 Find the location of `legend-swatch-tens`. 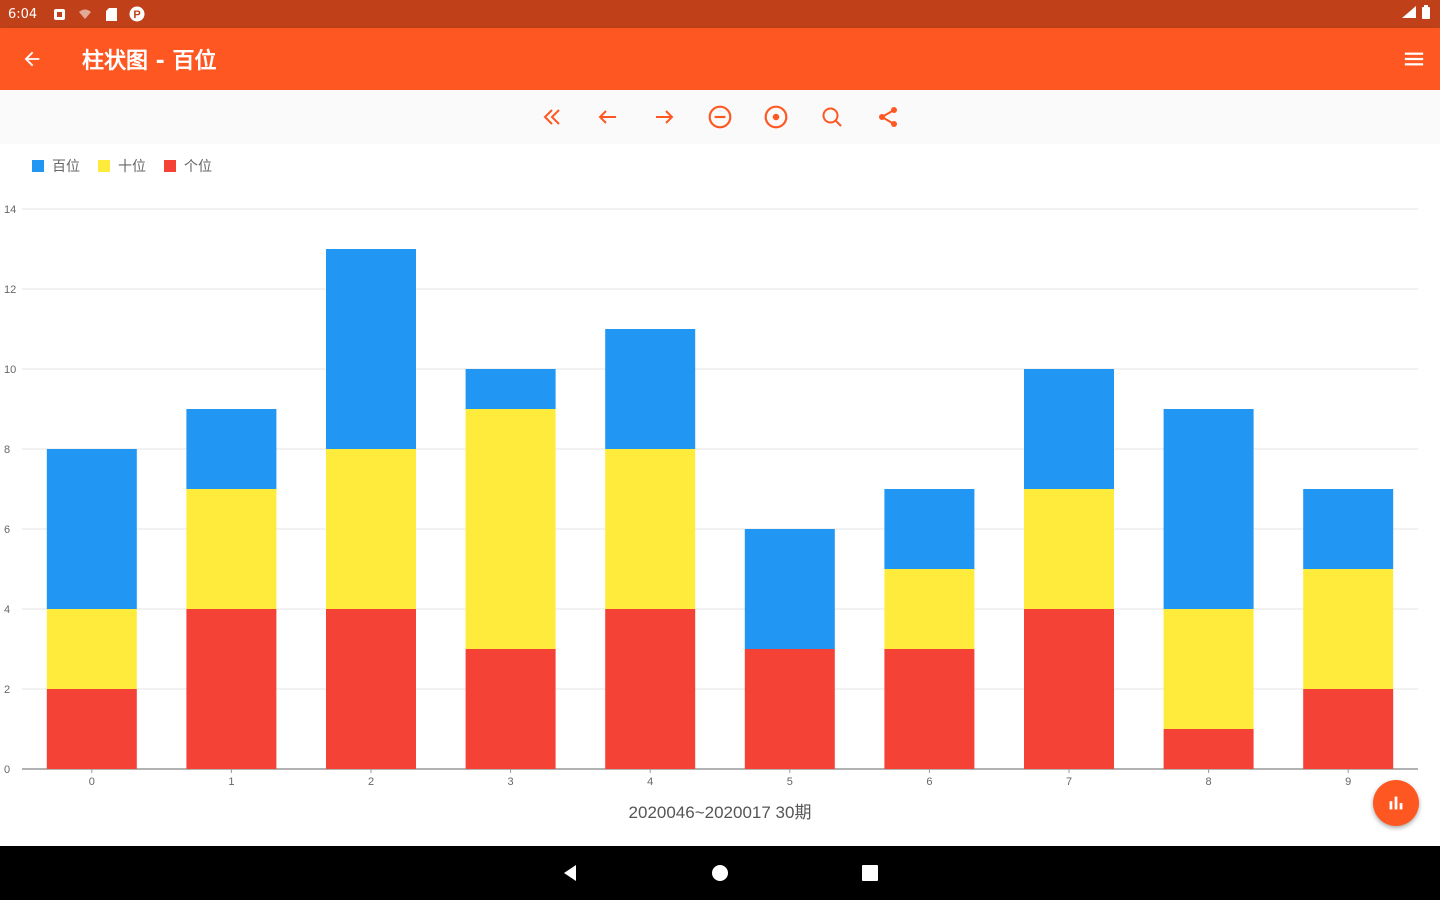

legend-swatch-tens is located at coordinates (104, 166).